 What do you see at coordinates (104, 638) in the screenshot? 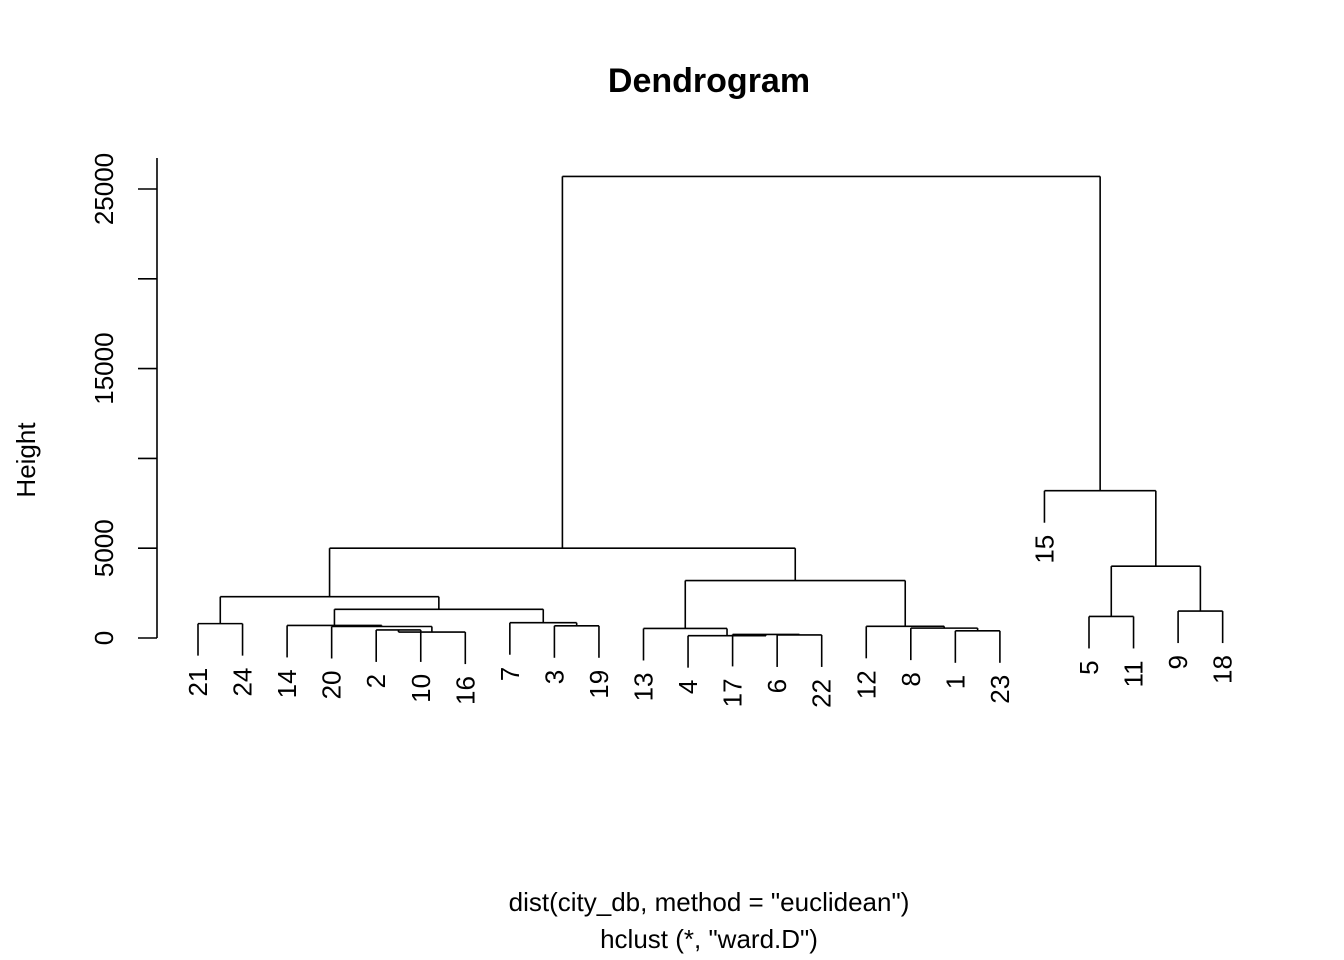
I see `y-tick-label: 0` at bounding box center [104, 638].